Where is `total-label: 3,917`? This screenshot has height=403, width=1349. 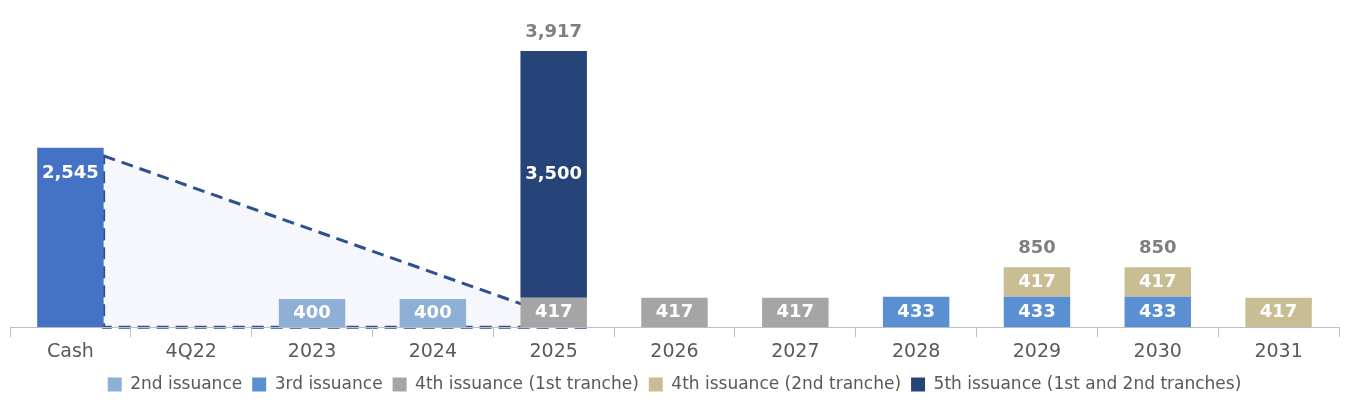 total-label: 3,917 is located at coordinates (554, 30).